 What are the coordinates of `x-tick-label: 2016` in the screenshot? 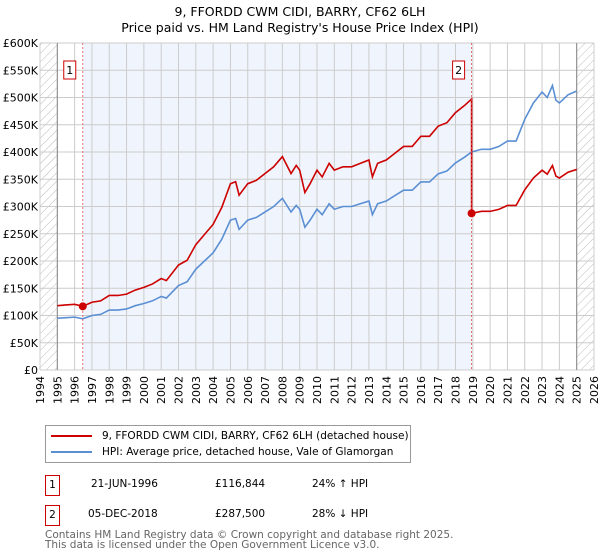 It's located at (421, 390).